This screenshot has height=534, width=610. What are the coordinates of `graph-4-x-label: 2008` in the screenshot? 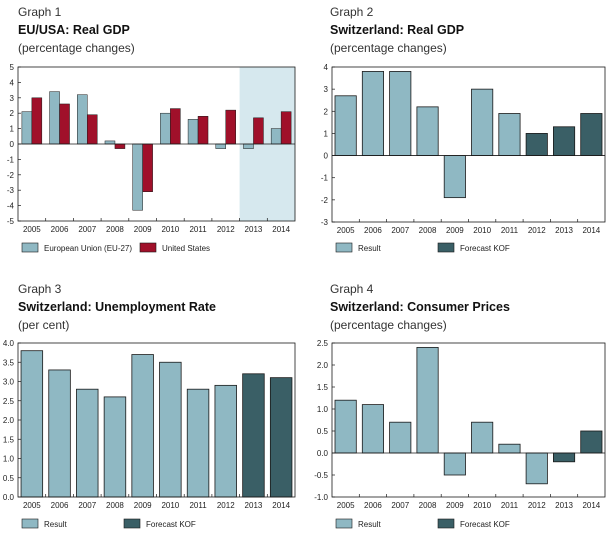 It's located at (428, 505).